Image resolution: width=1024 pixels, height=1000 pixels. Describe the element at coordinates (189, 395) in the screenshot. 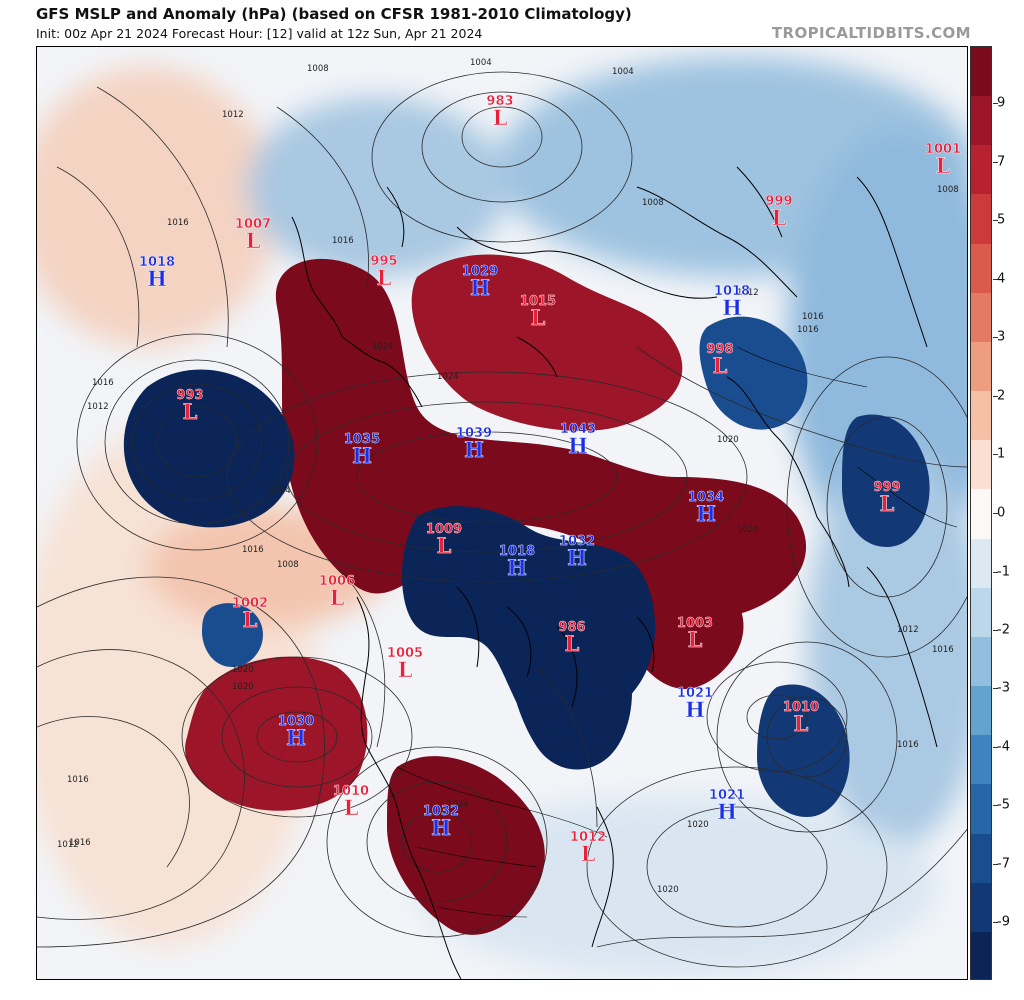

I see `pressure-value: 993` at that location.